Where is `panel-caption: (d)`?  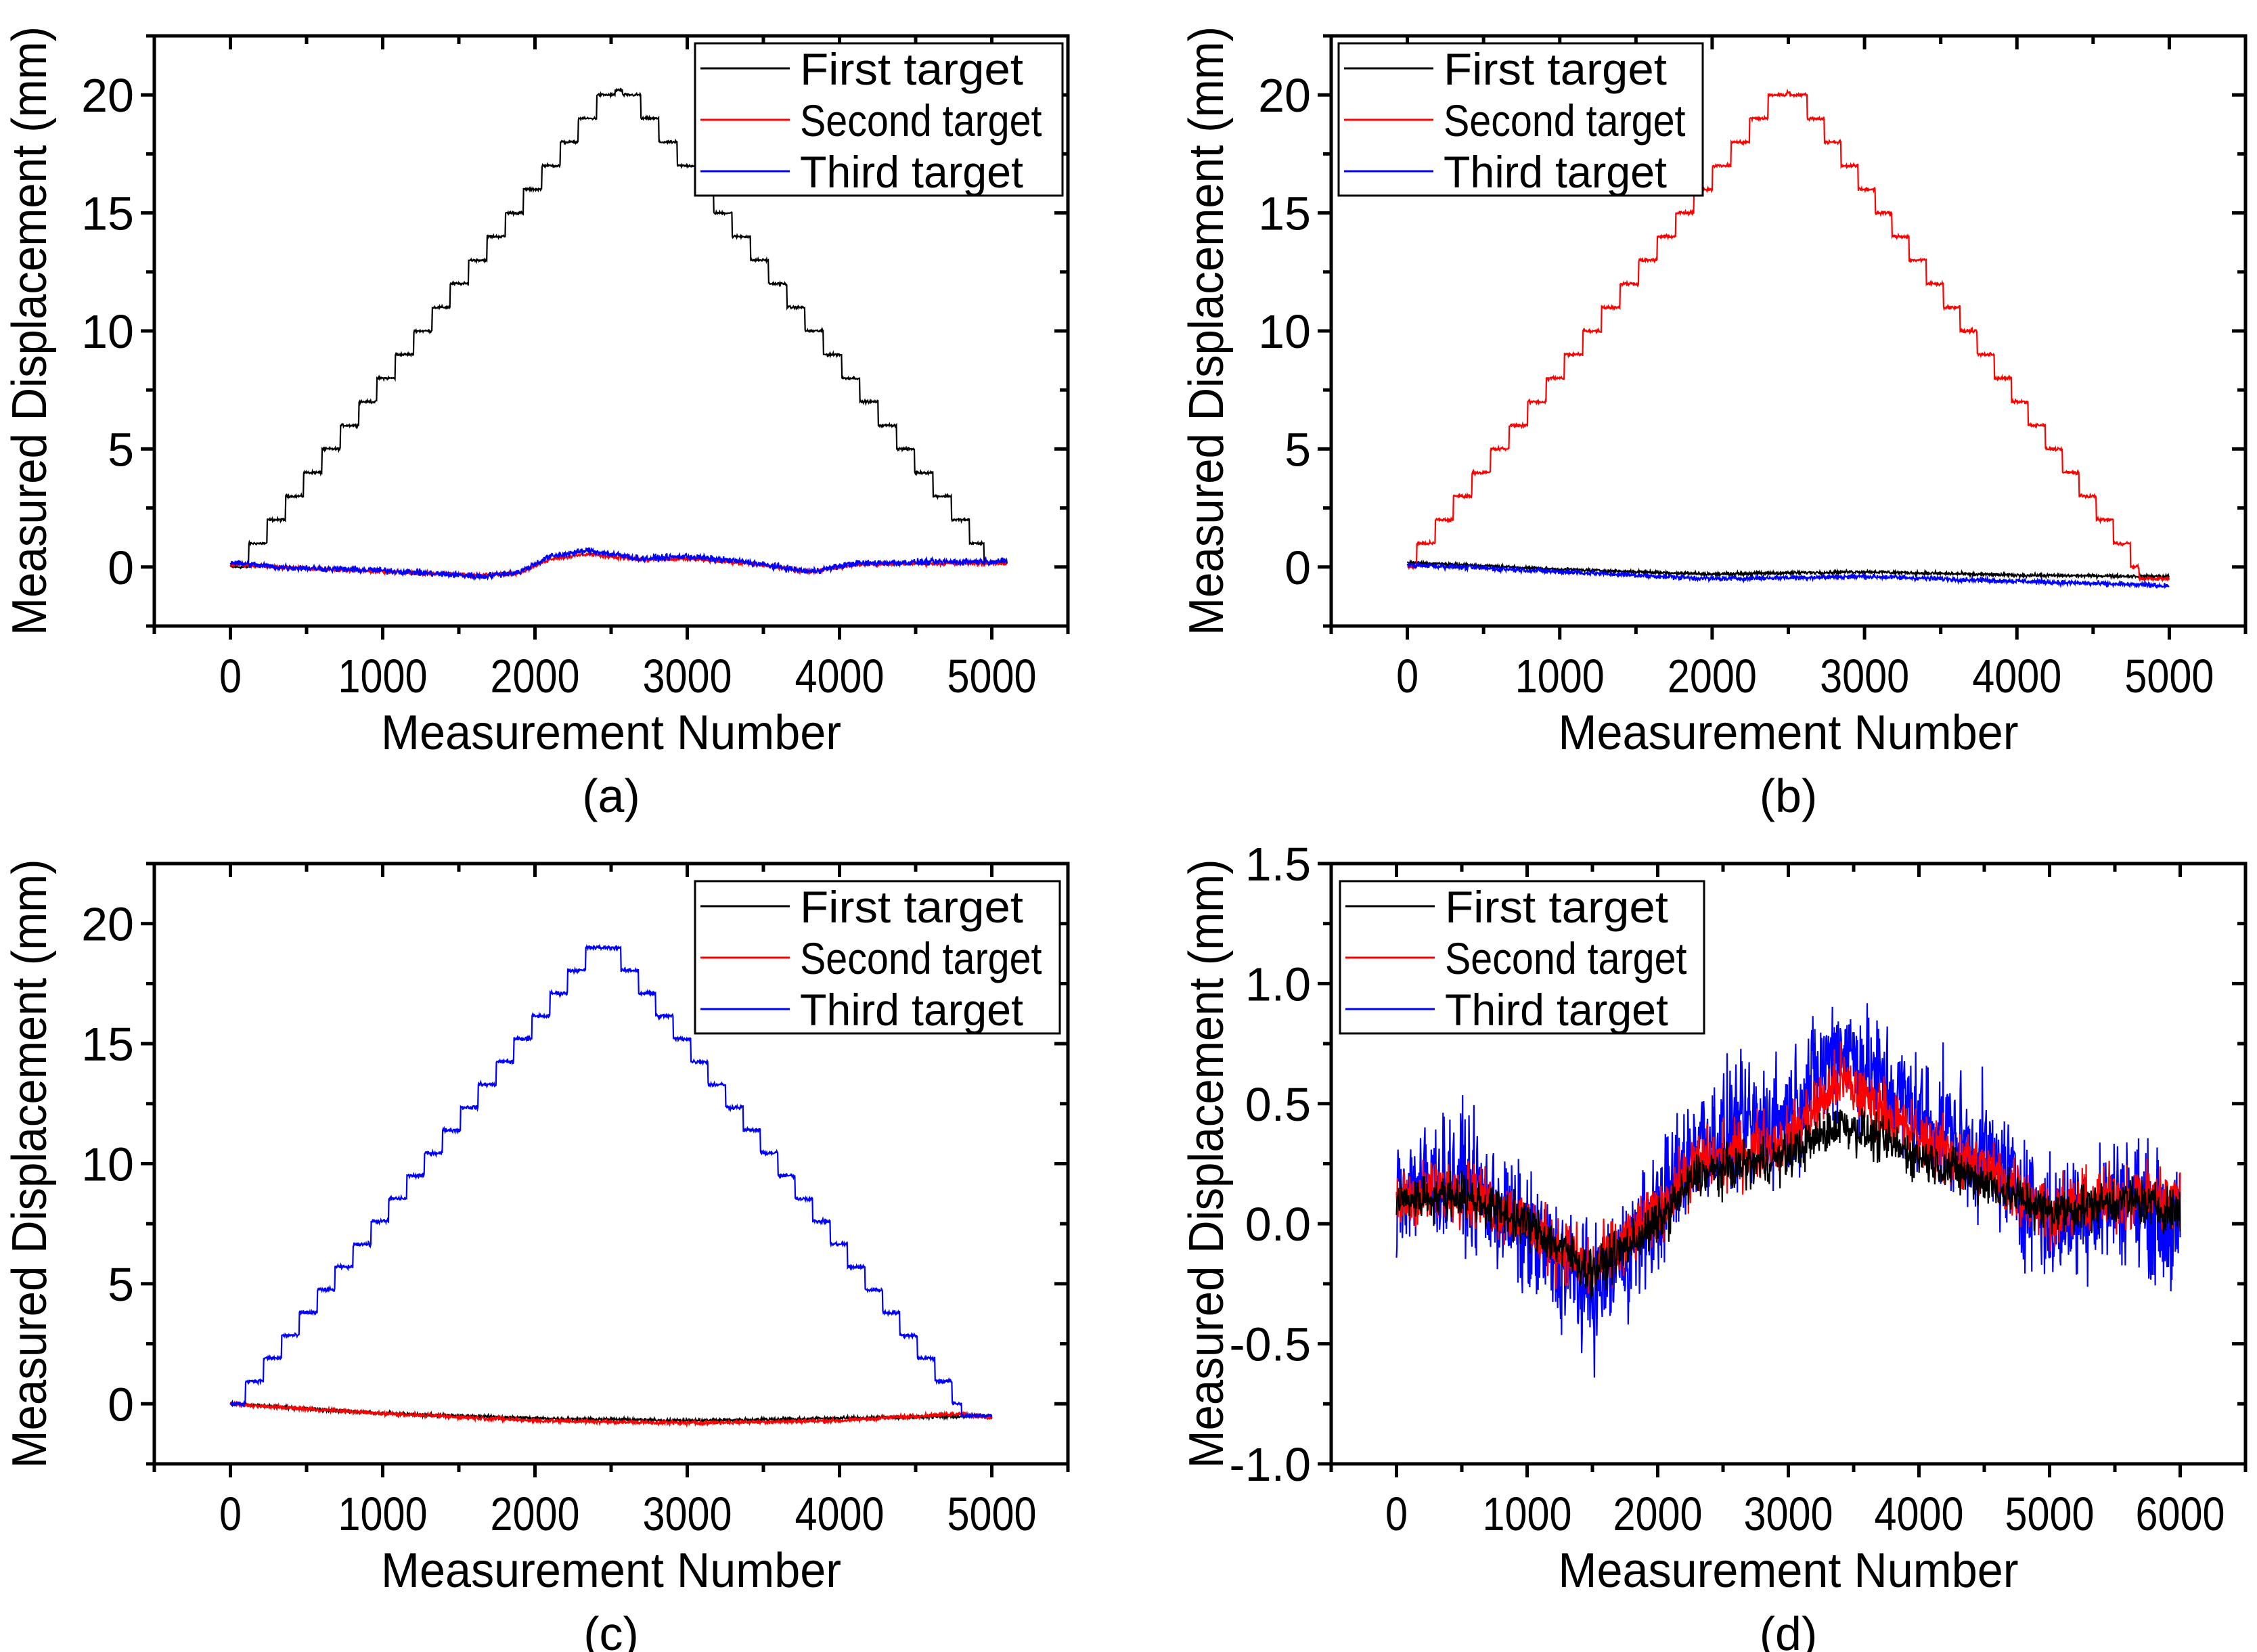 panel-caption: (d) is located at coordinates (1789, 1629).